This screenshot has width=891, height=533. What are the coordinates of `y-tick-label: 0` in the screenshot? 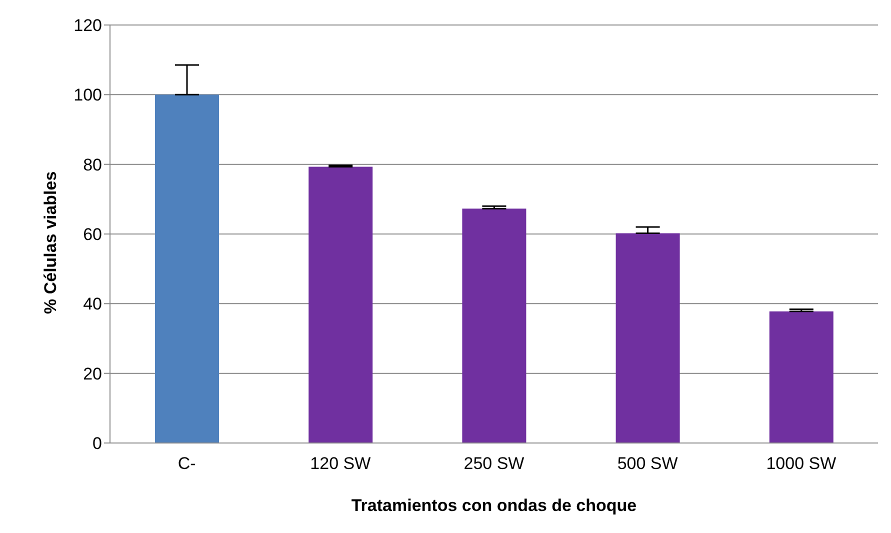 It's located at (97, 444).